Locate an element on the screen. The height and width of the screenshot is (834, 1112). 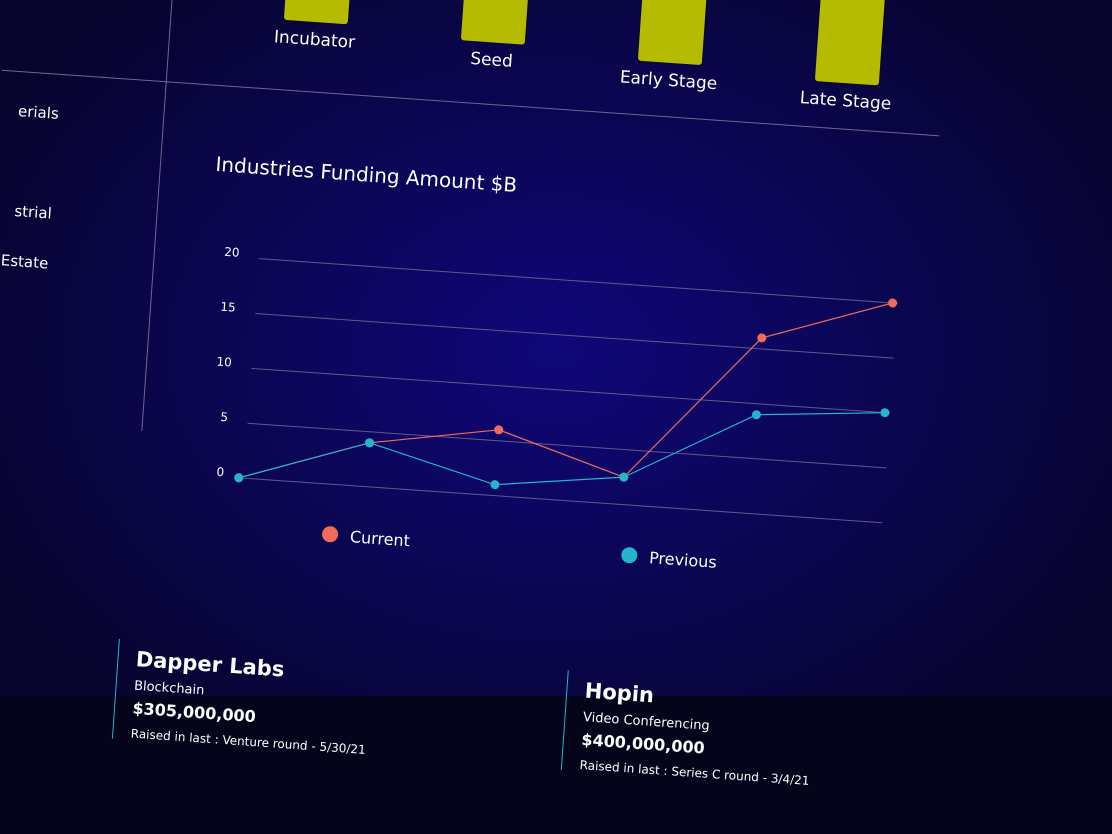
deal-industry: Blockchain is located at coordinates (169, 689).